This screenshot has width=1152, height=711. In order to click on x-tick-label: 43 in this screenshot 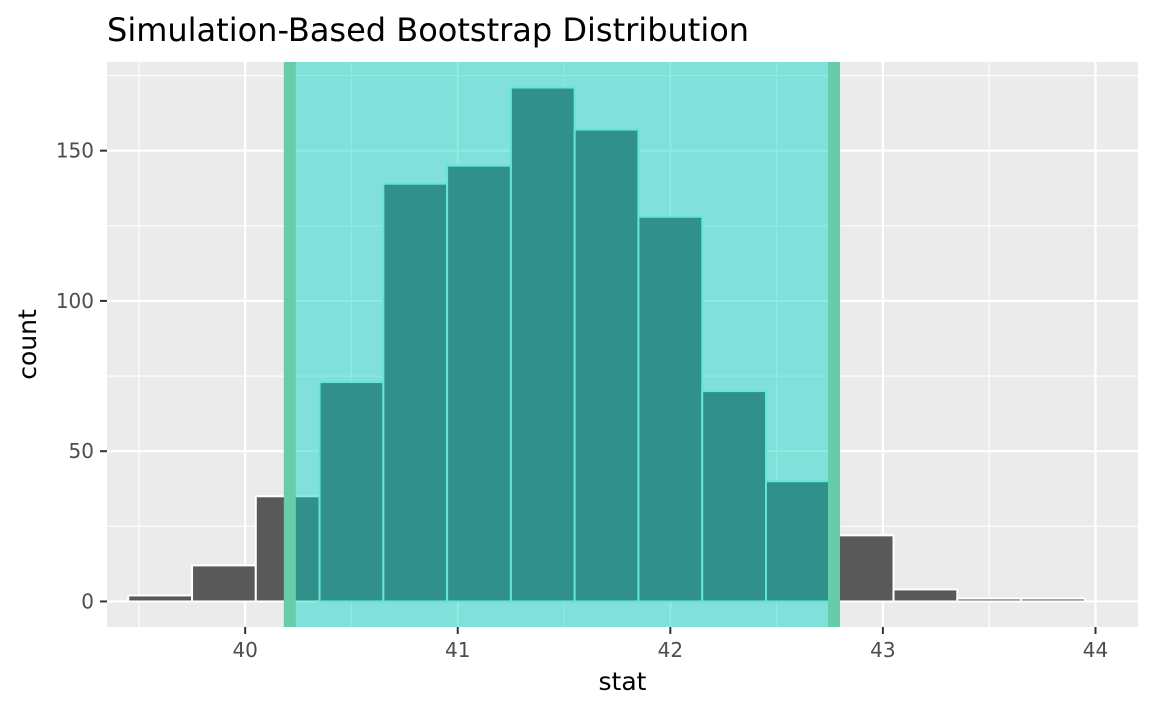, I will do `click(882, 650)`.